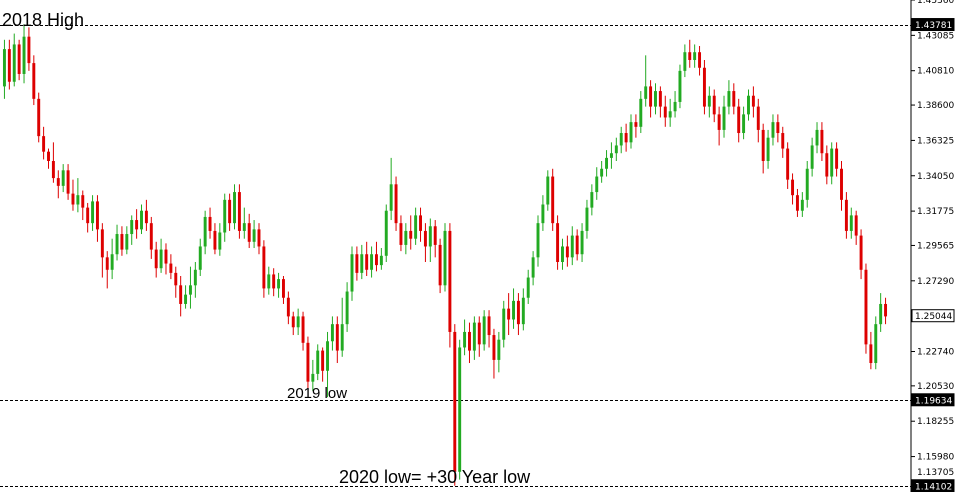 Image resolution: width=955 pixels, height=492 pixels. Describe the element at coordinates (935, 473) in the screenshot. I see `y-tick-label-partial: 1.13705` at that location.